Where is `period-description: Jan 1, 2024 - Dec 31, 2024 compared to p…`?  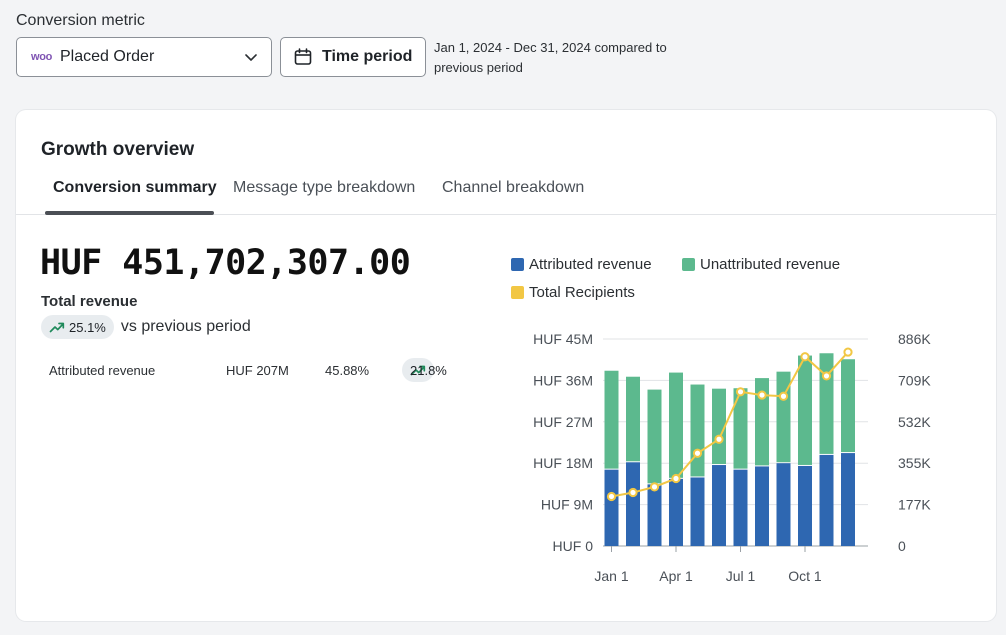 period-description: Jan 1, 2024 - Dec 31, 2024 compared to p… is located at coordinates (550, 57).